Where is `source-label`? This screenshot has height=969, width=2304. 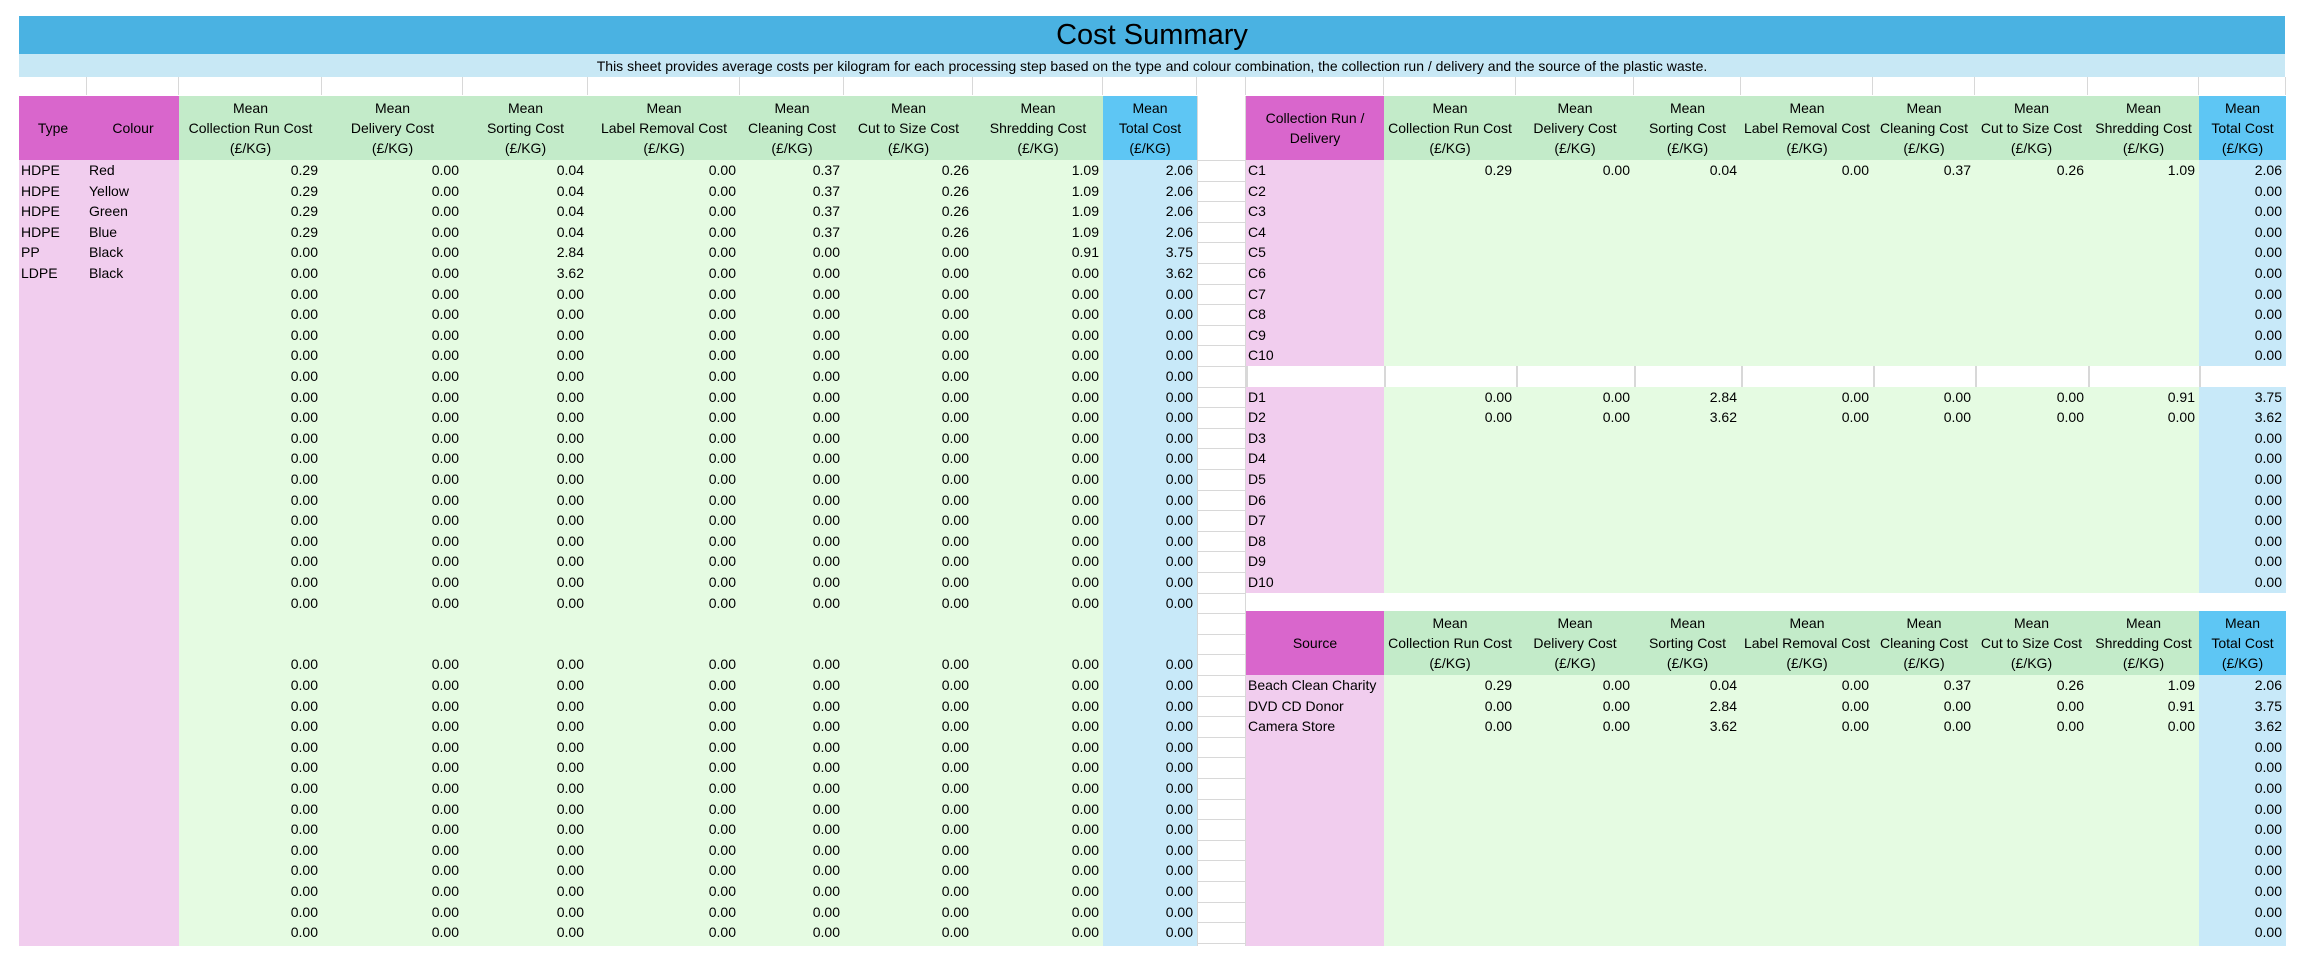
source-label is located at coordinates (1315, 912).